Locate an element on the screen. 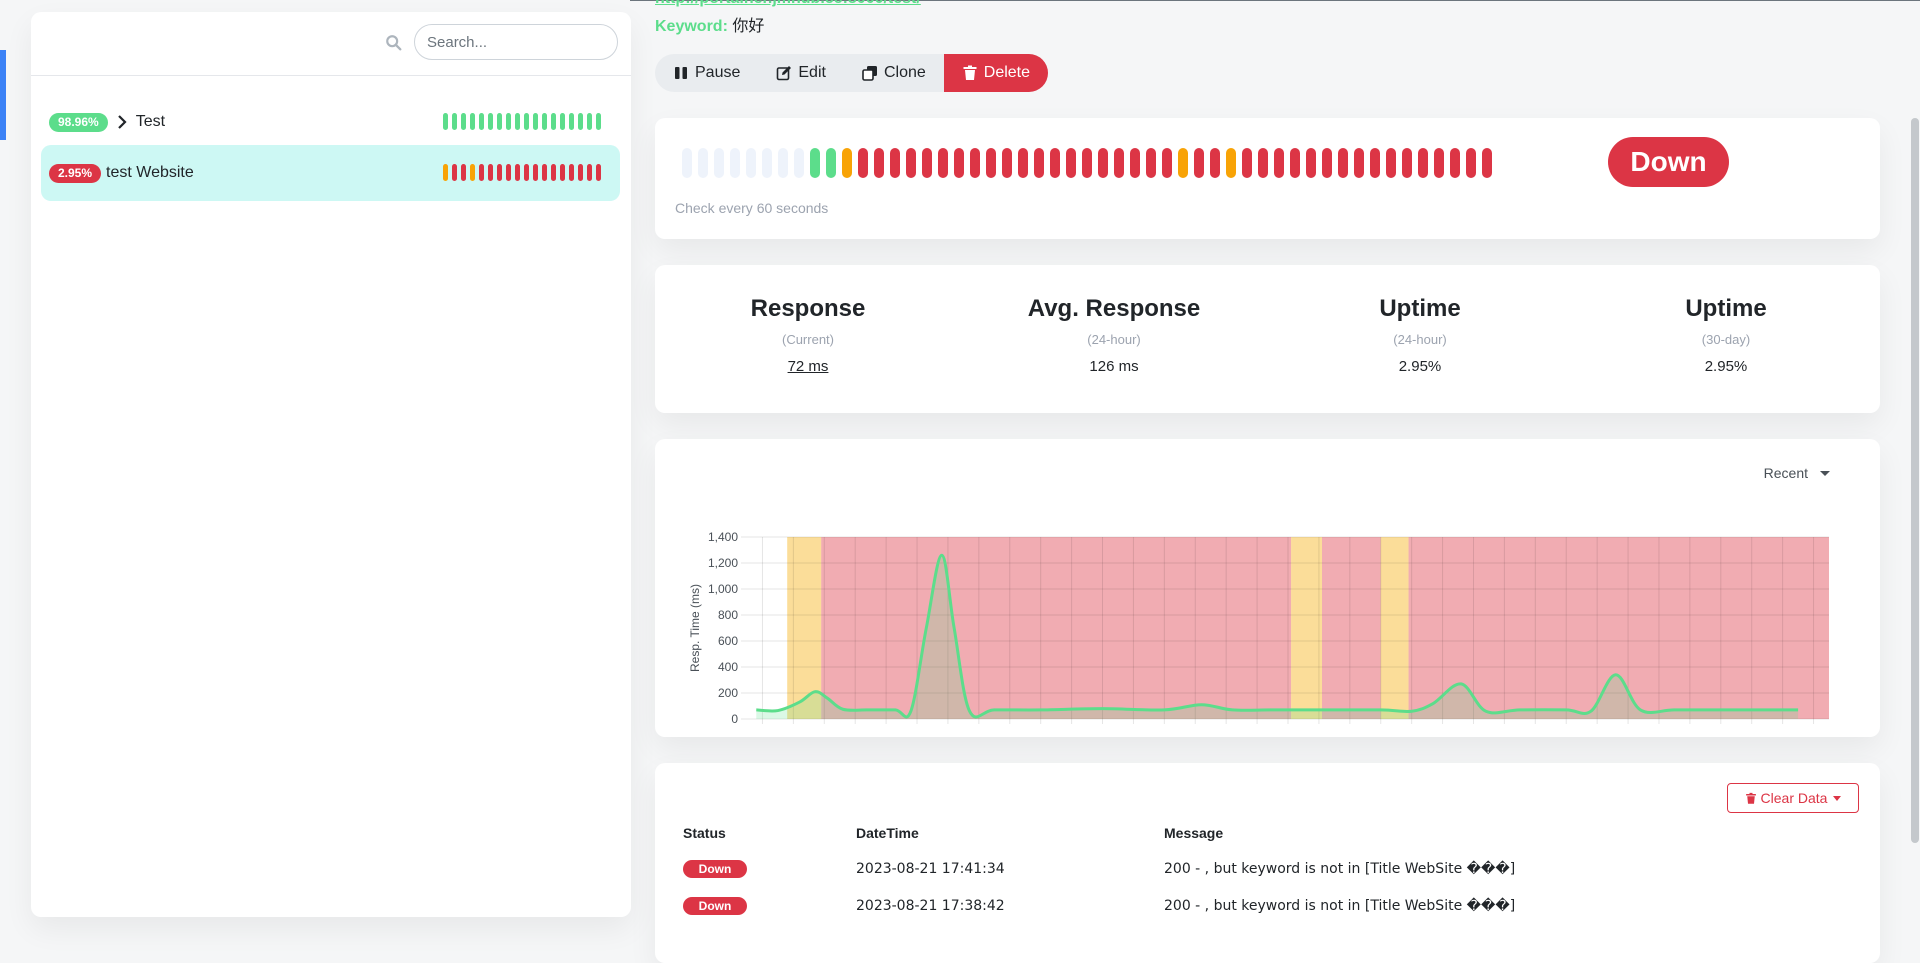  column-header-datetime: DateTime is located at coordinates (887, 833).